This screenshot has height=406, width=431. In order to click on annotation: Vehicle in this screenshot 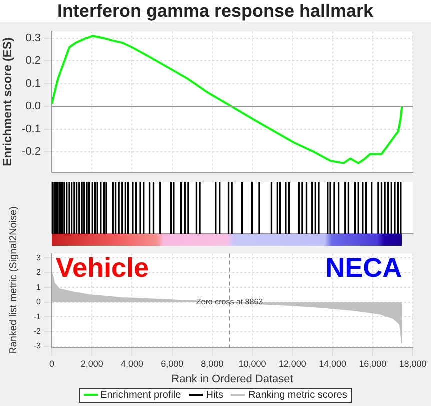, I will do `click(103, 267)`.